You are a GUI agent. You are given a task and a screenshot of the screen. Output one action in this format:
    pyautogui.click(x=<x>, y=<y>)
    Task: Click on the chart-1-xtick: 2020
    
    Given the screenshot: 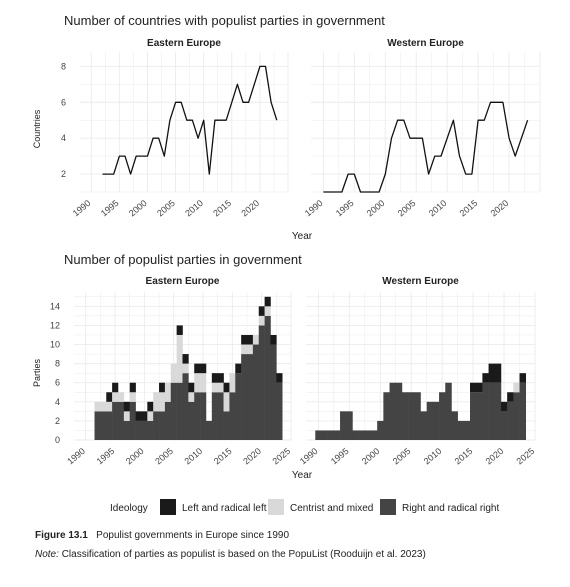 What is the action you would take?
    pyautogui.click(x=250, y=208)
    